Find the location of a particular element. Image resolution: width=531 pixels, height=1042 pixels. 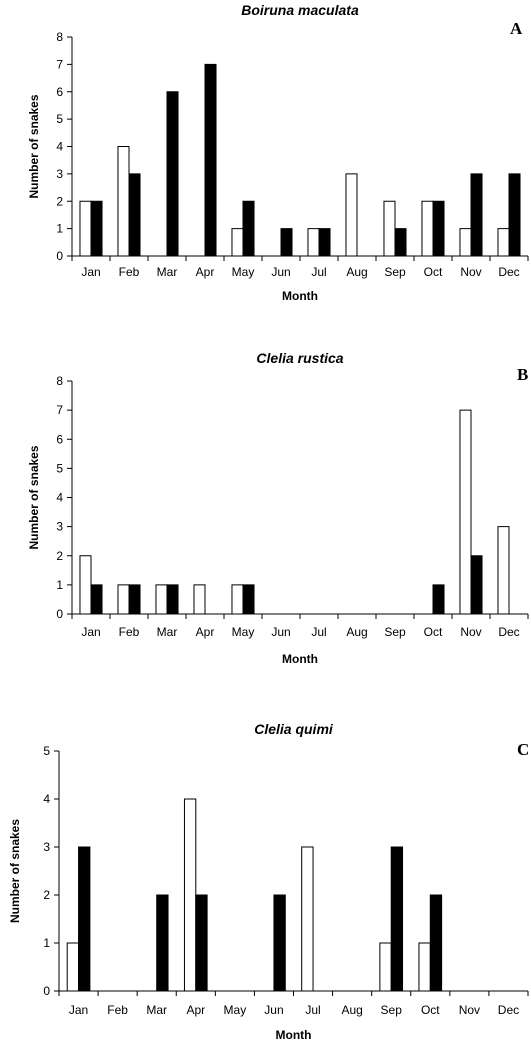

bar-filled-jul is located at coordinates (324, 242).